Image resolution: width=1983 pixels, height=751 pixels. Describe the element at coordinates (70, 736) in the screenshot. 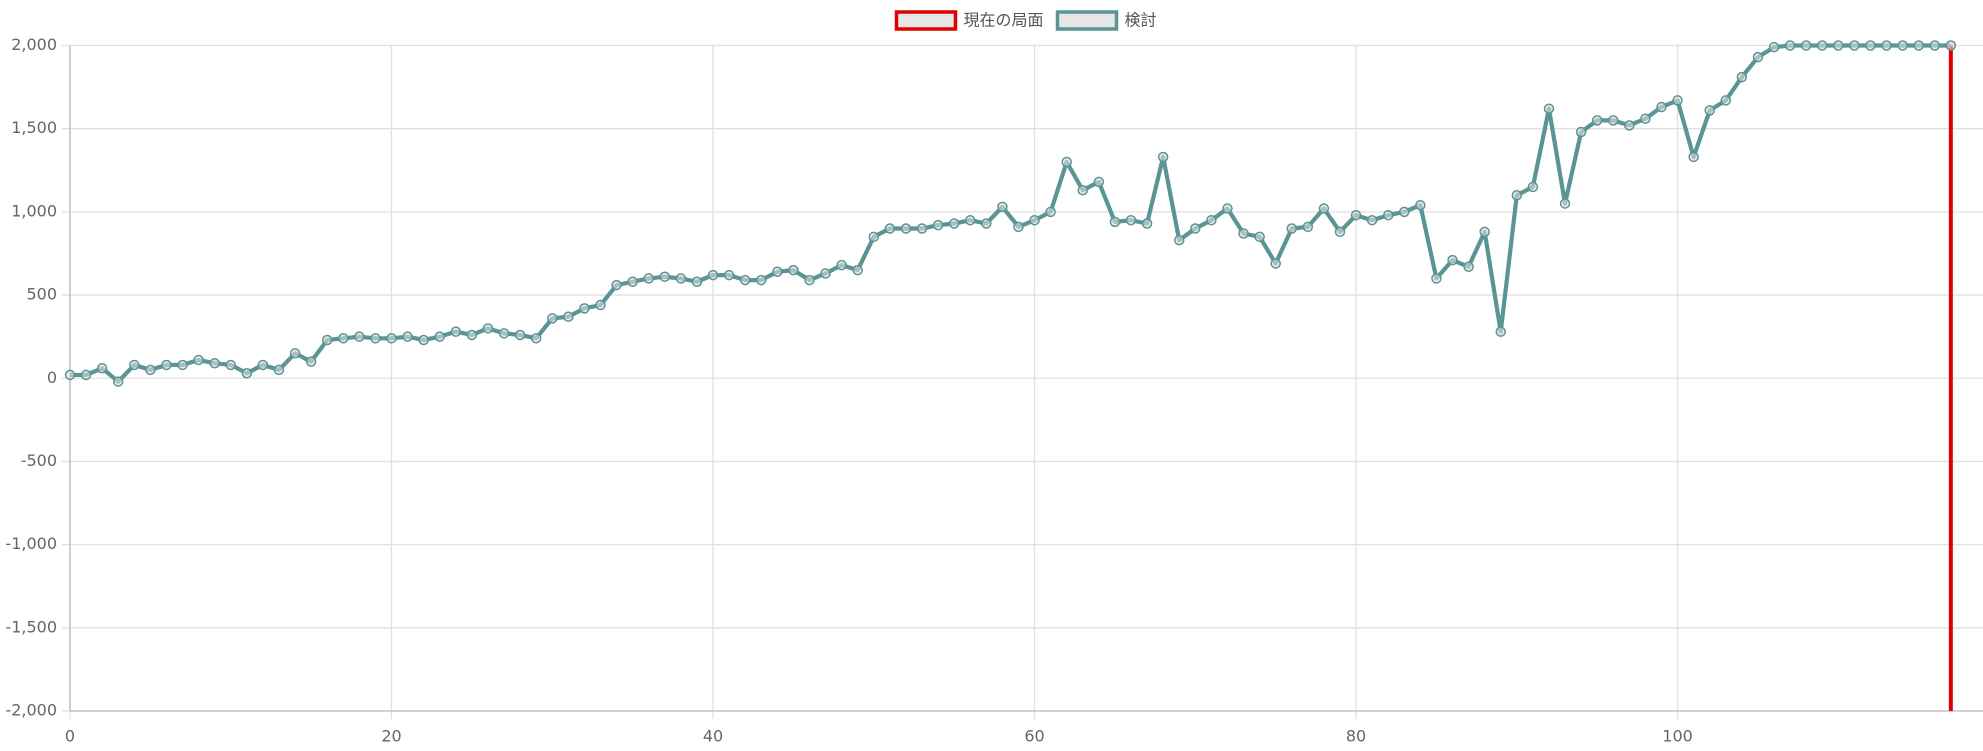

I see `x-tick-label: 0` at that location.